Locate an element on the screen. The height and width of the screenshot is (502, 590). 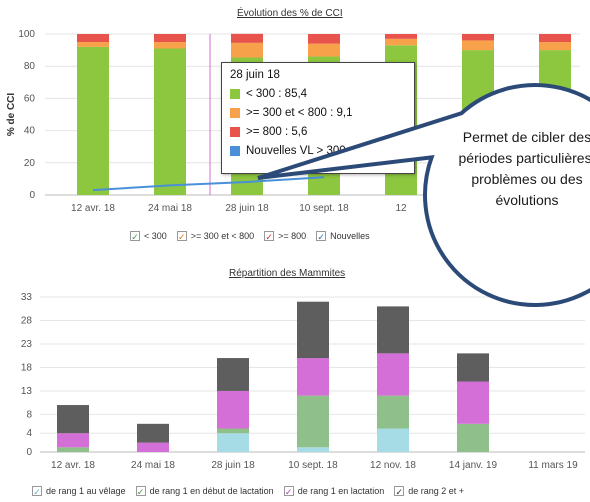
legend-label: < 300 is located at coordinates (155, 236).